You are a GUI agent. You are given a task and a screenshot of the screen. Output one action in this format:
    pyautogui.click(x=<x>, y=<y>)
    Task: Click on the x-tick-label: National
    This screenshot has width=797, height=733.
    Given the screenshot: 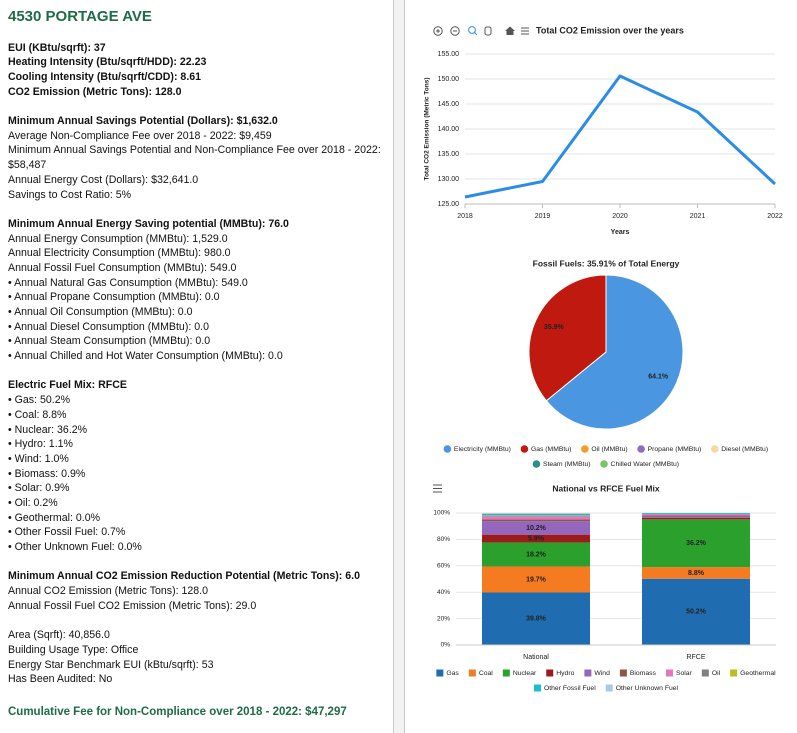 What is the action you would take?
    pyautogui.click(x=536, y=657)
    